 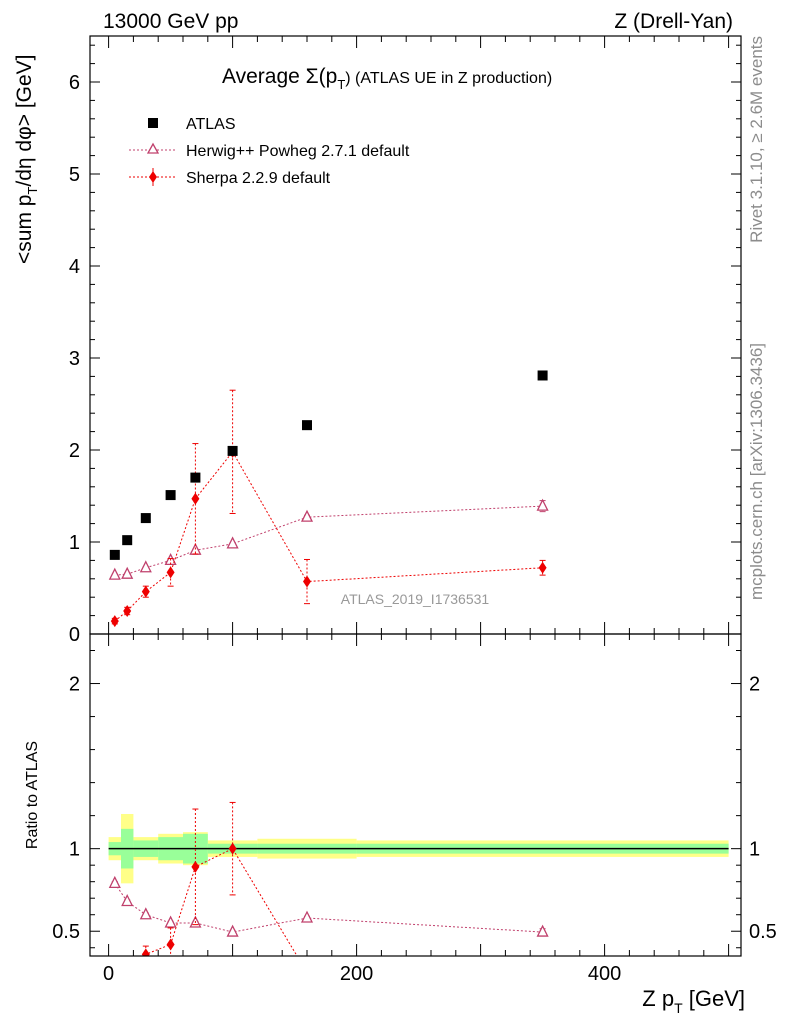 What do you see at coordinates (74, 543) in the screenshot?
I see `main-ytick-label: 1` at bounding box center [74, 543].